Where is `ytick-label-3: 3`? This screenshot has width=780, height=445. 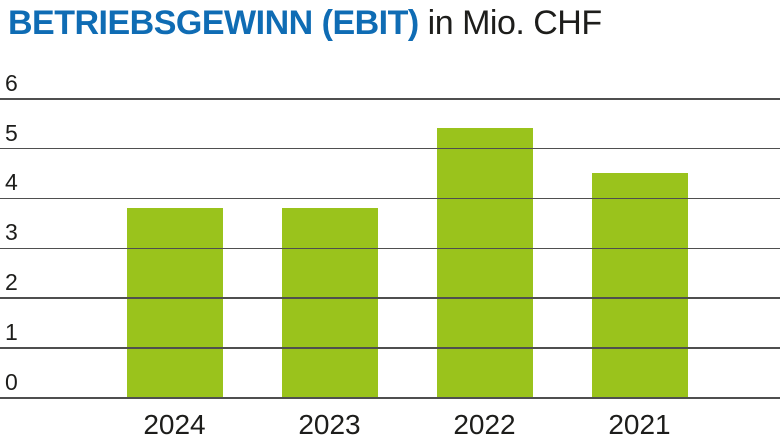
ytick-label-3: 3 is located at coordinates (11, 232).